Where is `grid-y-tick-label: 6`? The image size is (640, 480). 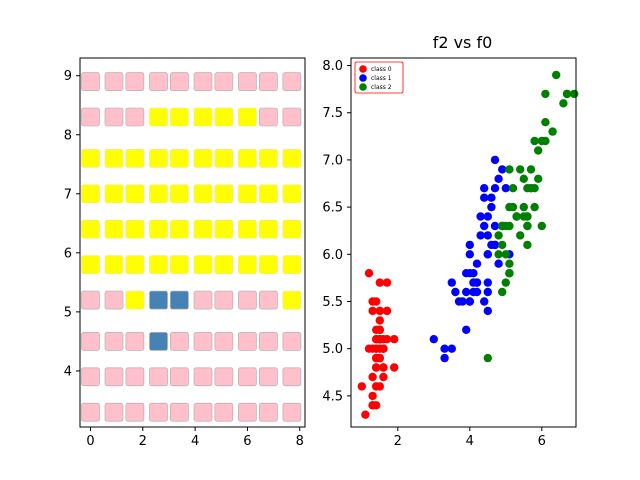 grid-y-tick-label: 6 is located at coordinates (68, 253).